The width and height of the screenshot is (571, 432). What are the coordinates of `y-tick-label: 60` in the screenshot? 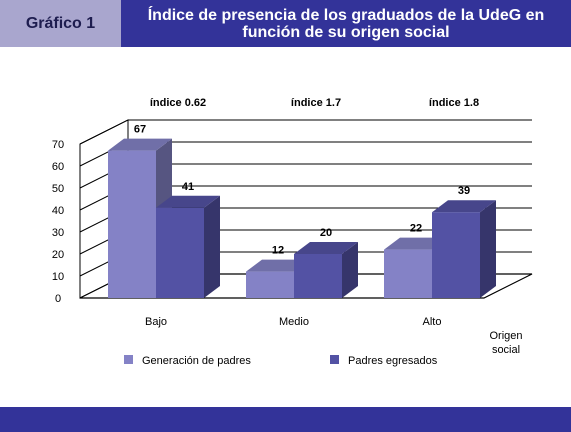 It's located at (58, 167).